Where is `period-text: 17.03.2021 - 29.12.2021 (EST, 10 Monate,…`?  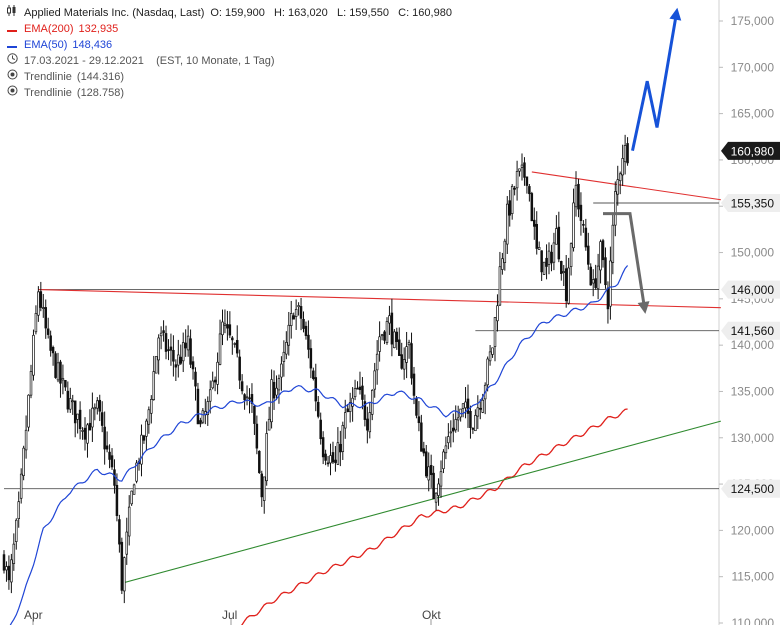 period-text: 17.03.2021 - 29.12.2021 (EST, 10 Monate,… is located at coordinates (149, 61).